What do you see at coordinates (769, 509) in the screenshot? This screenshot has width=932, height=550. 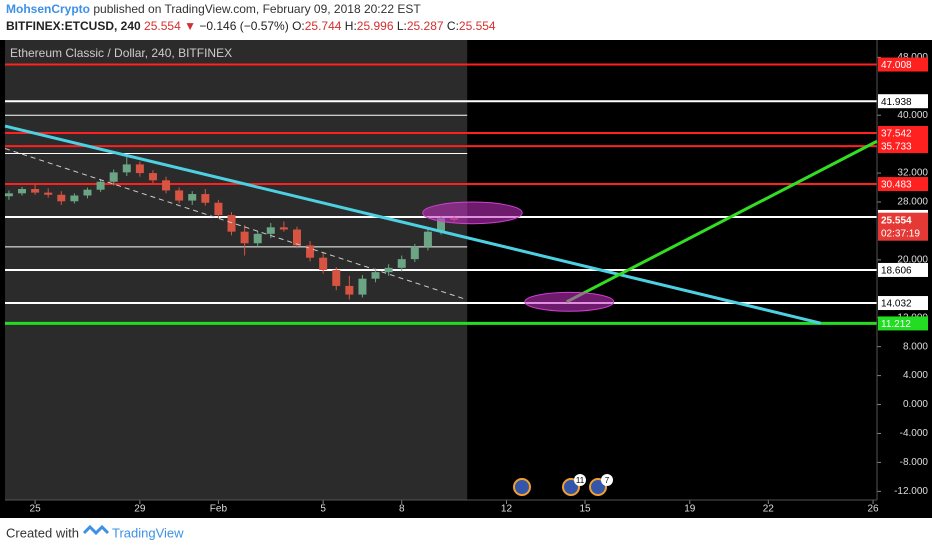 I see `x-tick-label: 22` at bounding box center [769, 509].